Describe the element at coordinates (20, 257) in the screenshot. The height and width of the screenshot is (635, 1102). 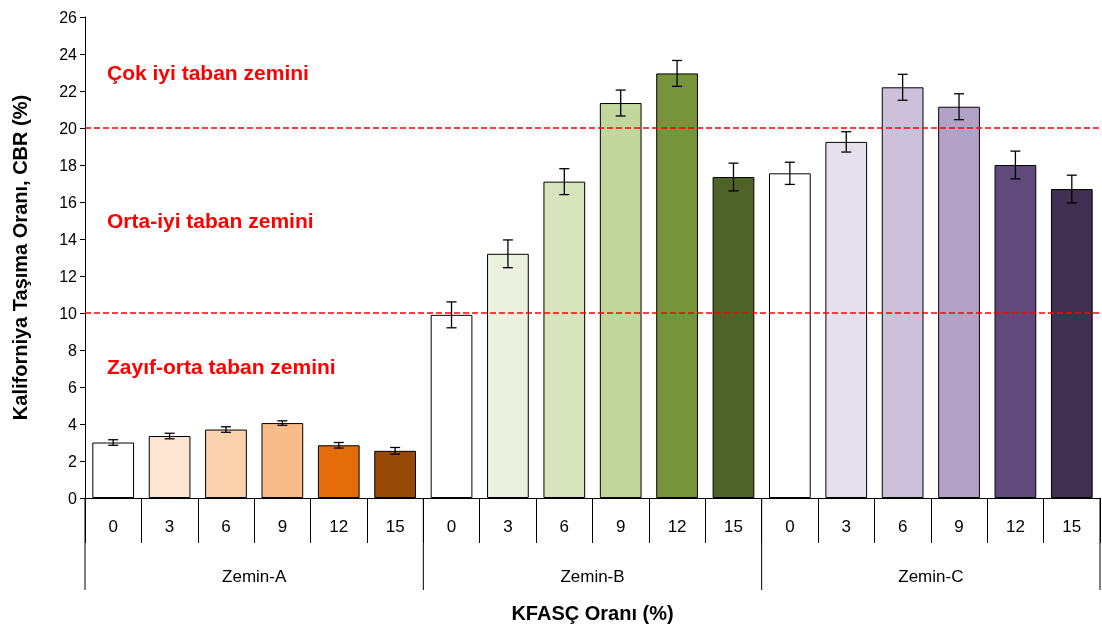
I see `y-axis-title: Kaliforniya Taşıma Oranı, CBR (%)` at that location.